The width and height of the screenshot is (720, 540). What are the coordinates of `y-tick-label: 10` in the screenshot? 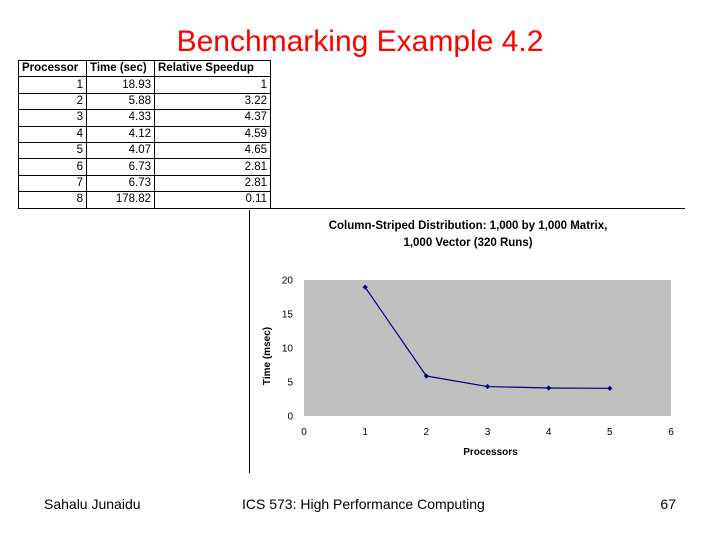 It's located at (288, 349).